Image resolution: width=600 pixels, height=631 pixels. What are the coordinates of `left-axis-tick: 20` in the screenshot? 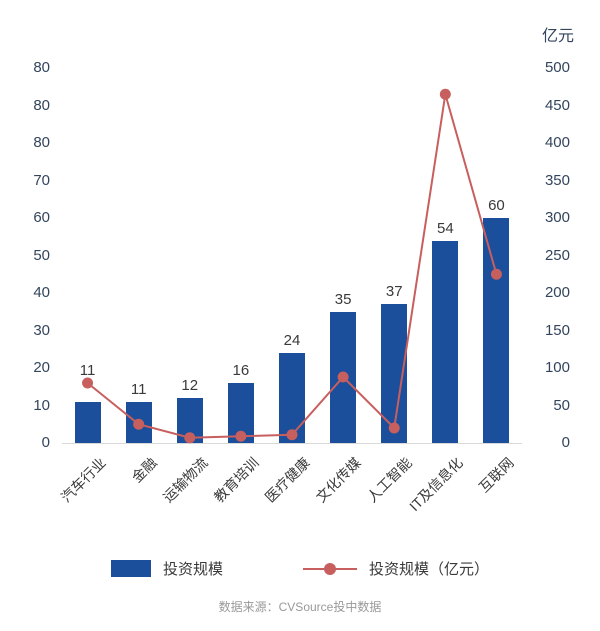 It's located at (41, 367).